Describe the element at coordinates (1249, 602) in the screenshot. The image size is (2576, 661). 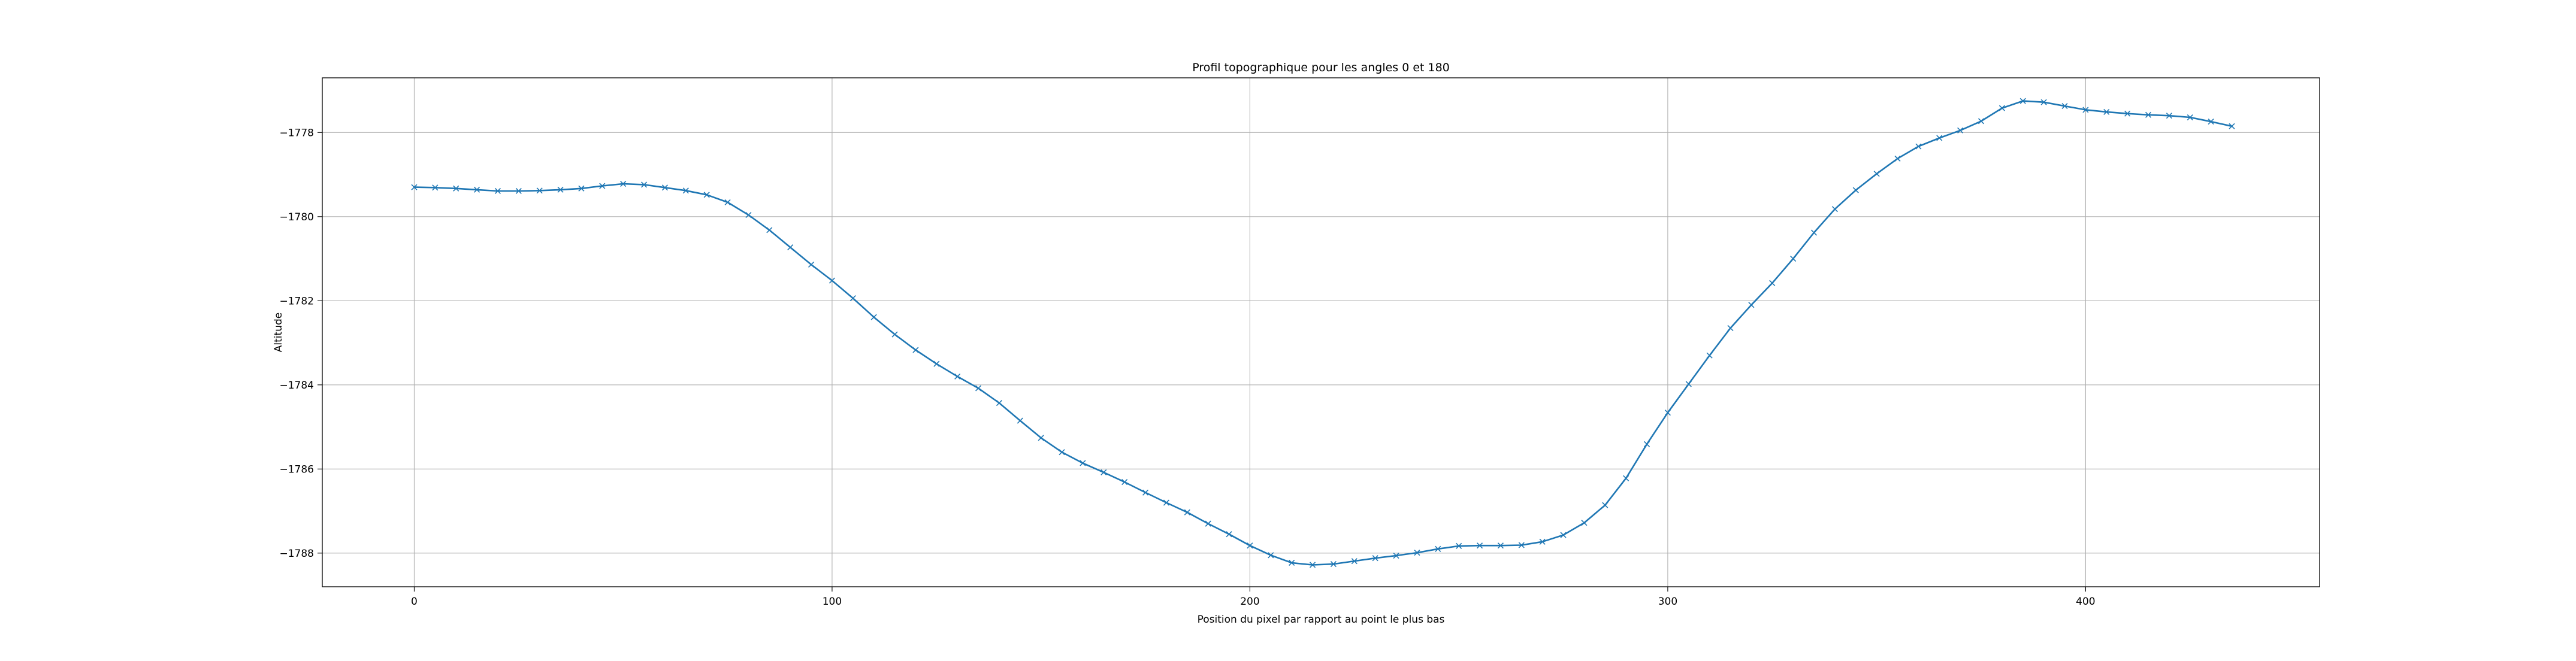
I see `x-tick-label: 200` at that location.